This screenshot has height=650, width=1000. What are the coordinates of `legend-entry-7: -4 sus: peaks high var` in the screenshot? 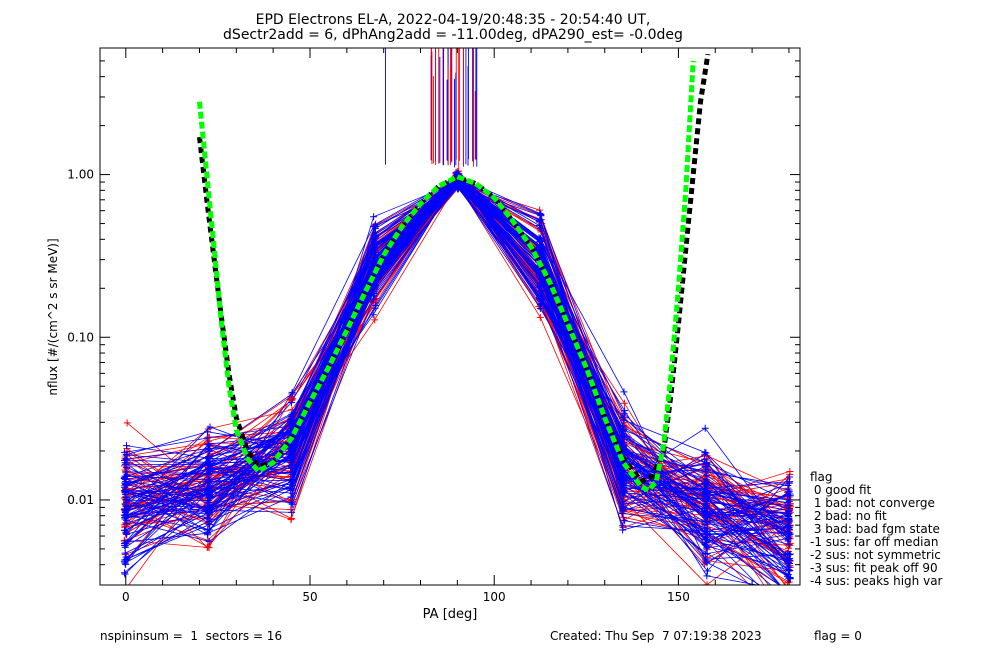 It's located at (876, 581).